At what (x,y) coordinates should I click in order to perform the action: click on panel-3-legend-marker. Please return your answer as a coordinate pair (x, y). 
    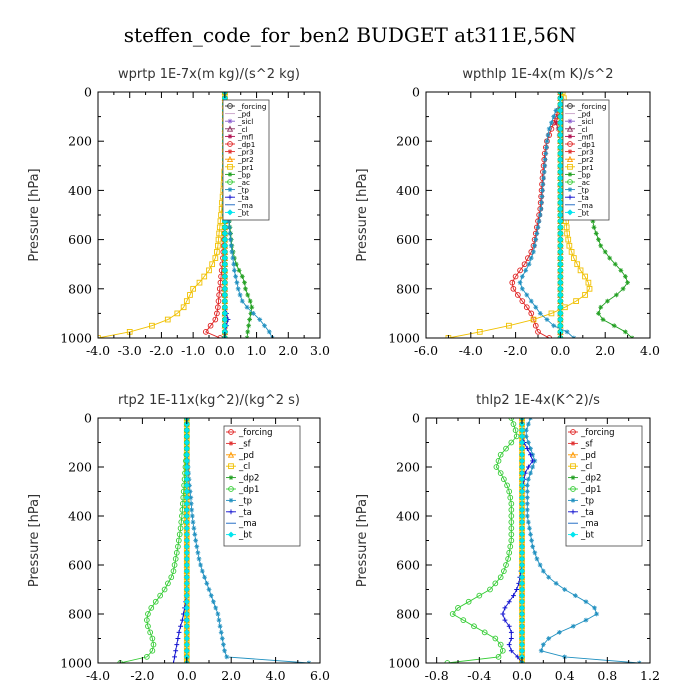
    Looking at the image, I should click on (231, 443).